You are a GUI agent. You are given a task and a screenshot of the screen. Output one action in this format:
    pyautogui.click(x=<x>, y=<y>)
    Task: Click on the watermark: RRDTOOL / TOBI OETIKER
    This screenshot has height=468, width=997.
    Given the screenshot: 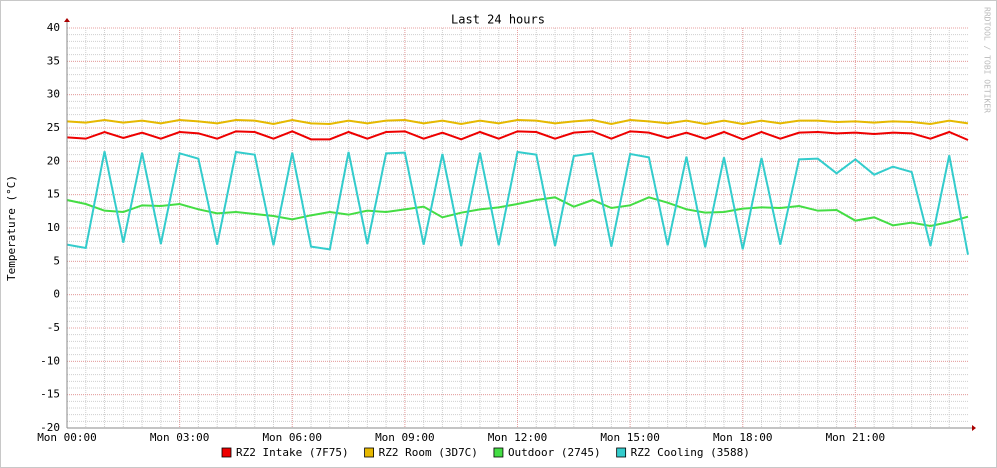 What is the action you would take?
    pyautogui.click(x=987, y=60)
    